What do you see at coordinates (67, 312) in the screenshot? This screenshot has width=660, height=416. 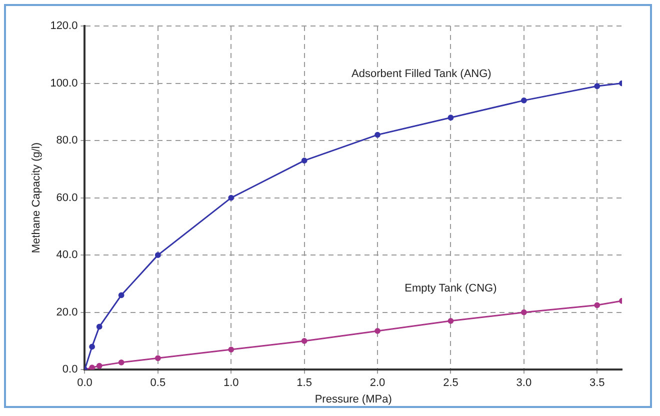 I see `y-tick-label: 20.0` at bounding box center [67, 312].